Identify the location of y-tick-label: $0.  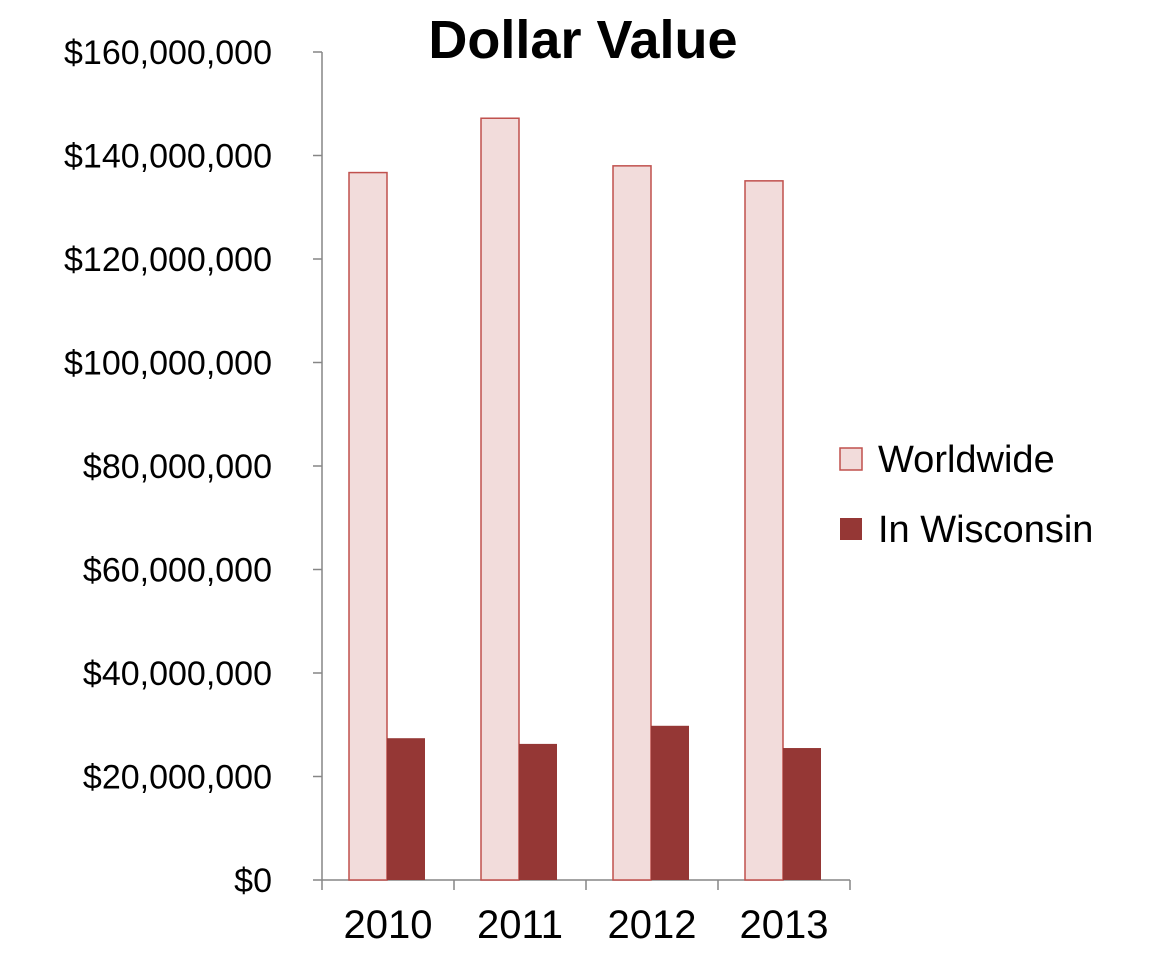
(253, 881).